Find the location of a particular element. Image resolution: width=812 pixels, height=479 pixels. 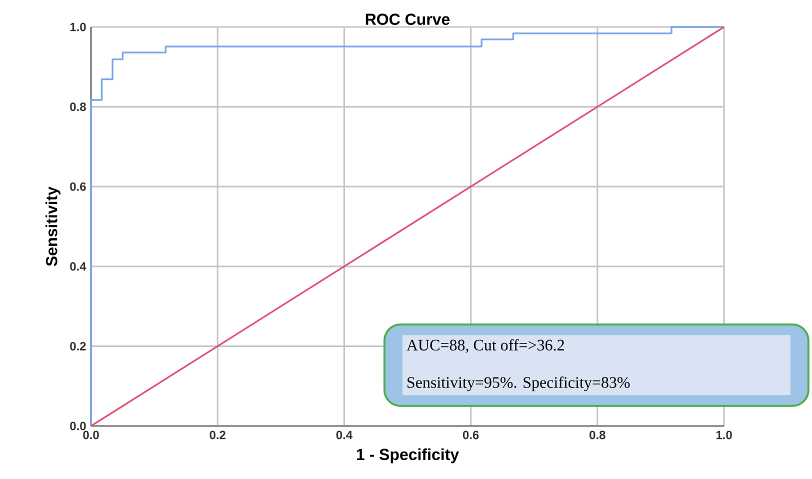

x-tick-label: 0.0 is located at coordinates (91, 435).